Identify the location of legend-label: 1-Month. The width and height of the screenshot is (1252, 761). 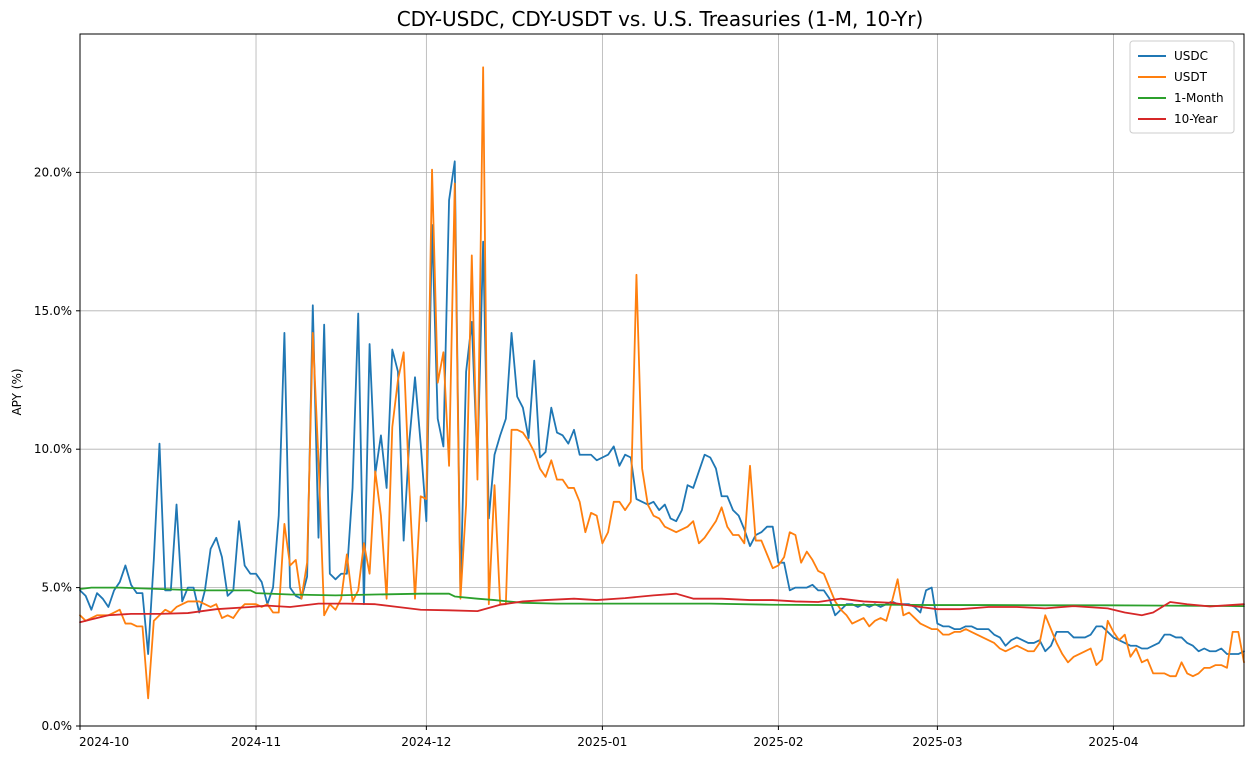
(1199, 98).